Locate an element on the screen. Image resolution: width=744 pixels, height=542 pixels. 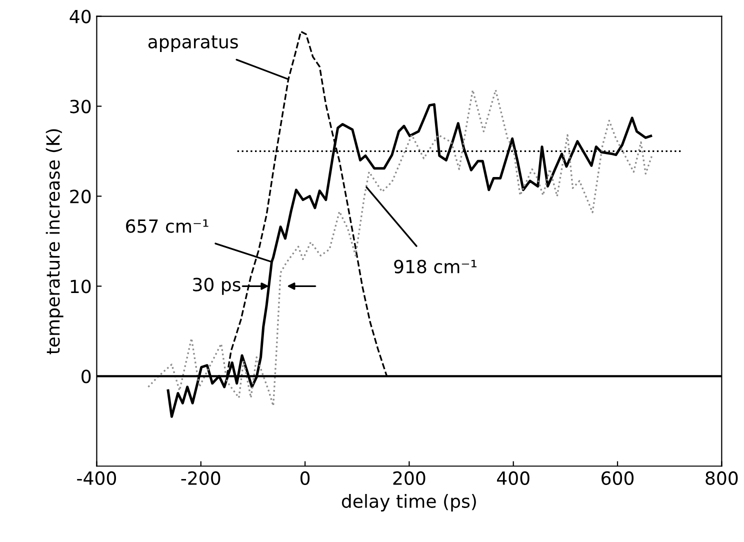
x-tick-label: -400 is located at coordinates (96, 478).